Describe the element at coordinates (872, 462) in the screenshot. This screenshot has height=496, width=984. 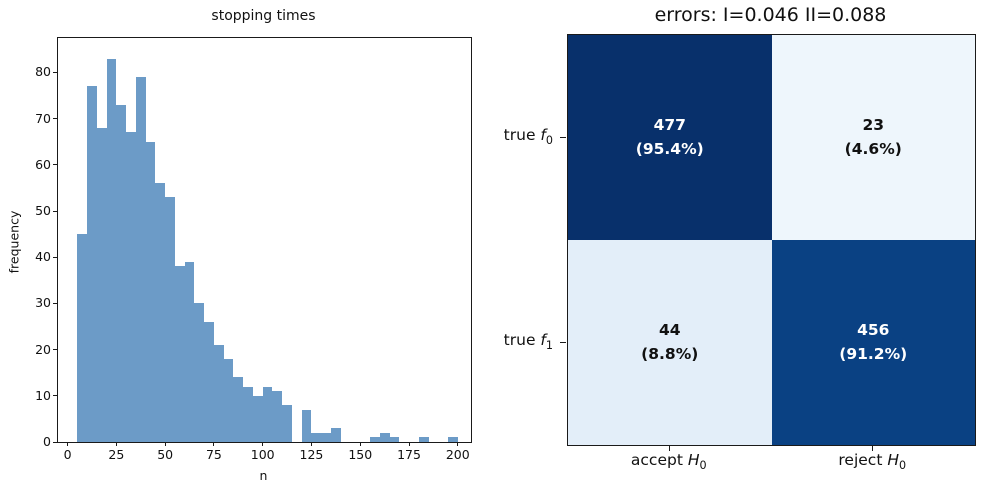
I see `col-label-reject-H0: reject H0` at that location.